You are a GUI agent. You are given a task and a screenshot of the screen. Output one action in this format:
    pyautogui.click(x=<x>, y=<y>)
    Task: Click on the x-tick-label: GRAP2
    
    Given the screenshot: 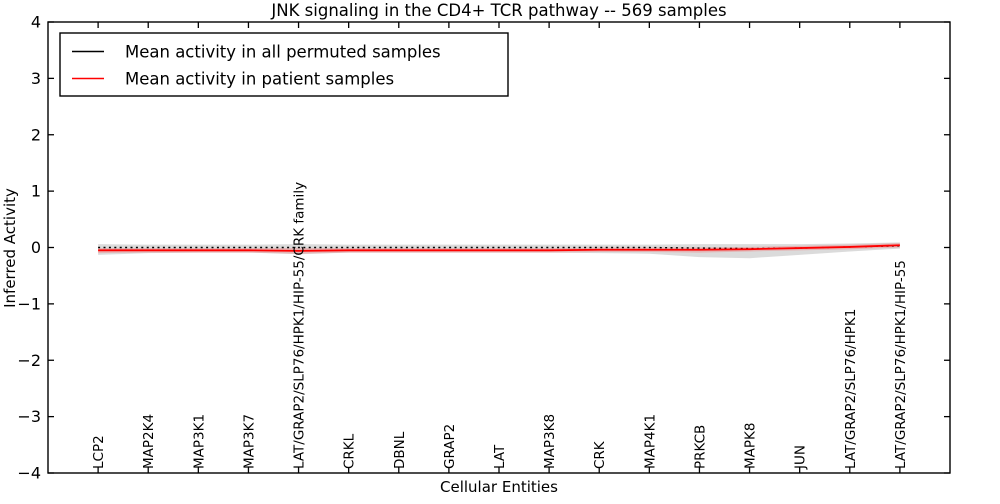 What is the action you would take?
    pyautogui.click(x=450, y=446)
    